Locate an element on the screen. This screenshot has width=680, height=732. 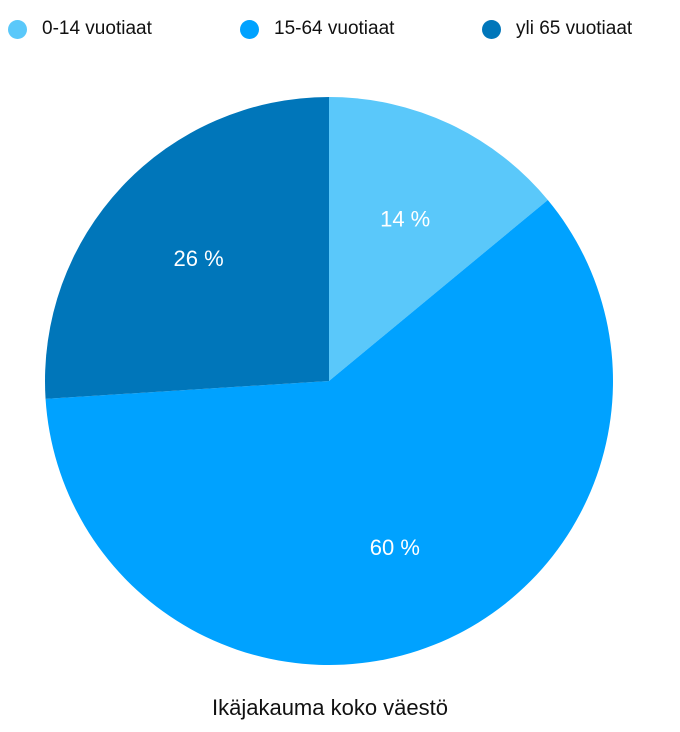
legend-label-0-14: 0-14 vuotiaat is located at coordinates (97, 28).